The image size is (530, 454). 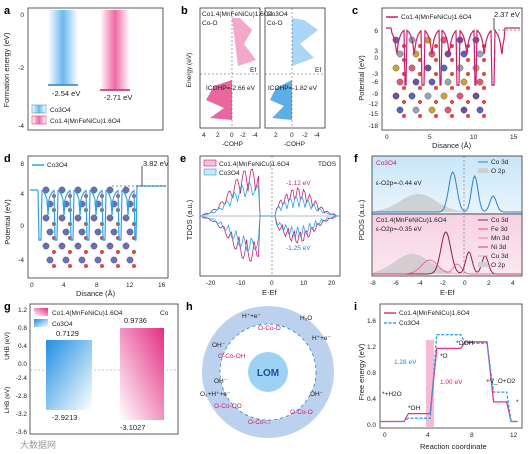 What do you see at coordinates (430, 384) in the screenshot?
I see `panel-i-highlight` at bounding box center [430, 384].